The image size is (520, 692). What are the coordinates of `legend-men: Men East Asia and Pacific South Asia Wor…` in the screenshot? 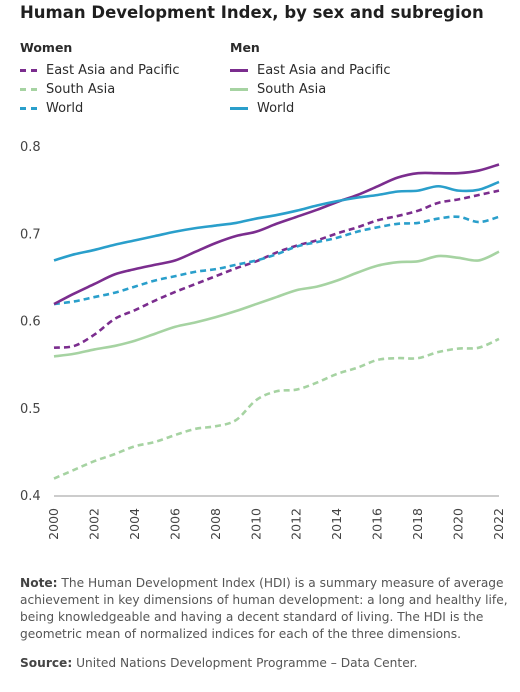 It's located at (310, 79).